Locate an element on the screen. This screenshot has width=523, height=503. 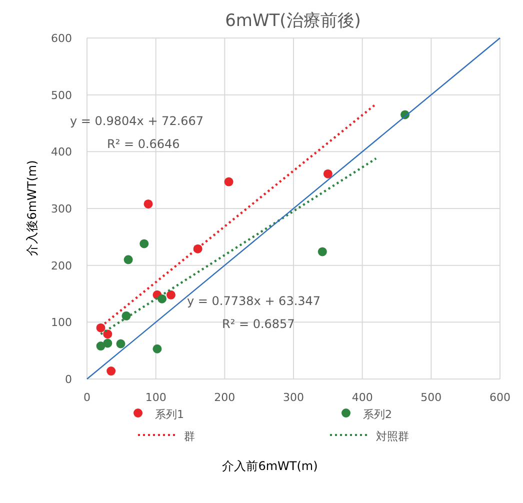
y-tick-label: 500 is located at coordinates (61, 95).